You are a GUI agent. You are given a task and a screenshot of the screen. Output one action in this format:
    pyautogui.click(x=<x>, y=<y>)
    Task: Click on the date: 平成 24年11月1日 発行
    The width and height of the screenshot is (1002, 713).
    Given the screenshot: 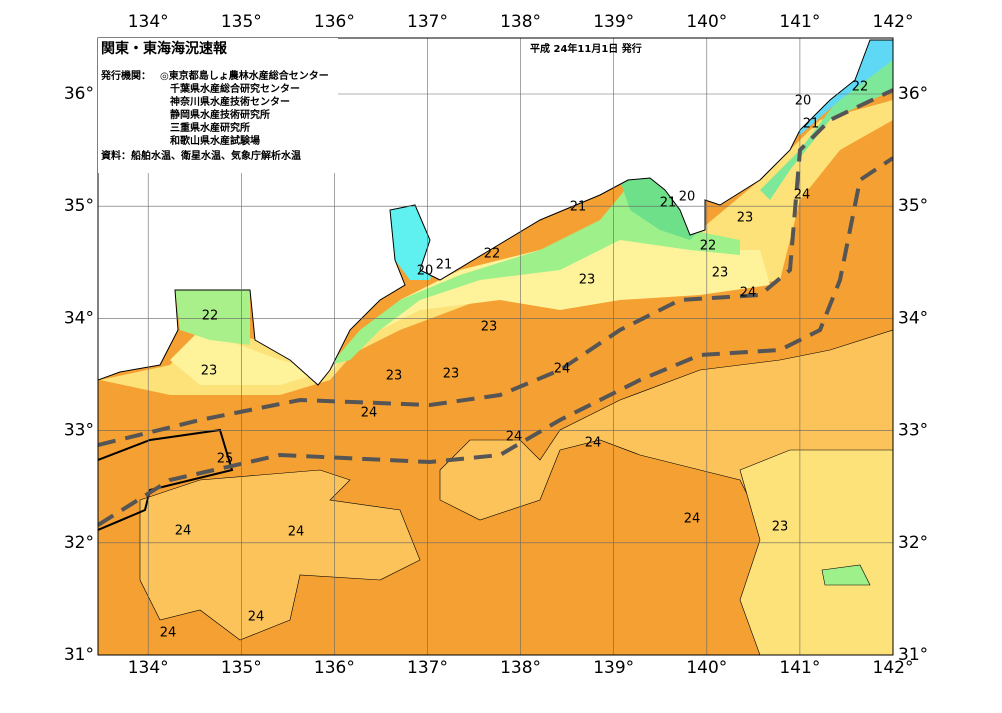 What is the action you would take?
    pyautogui.click(x=586, y=48)
    